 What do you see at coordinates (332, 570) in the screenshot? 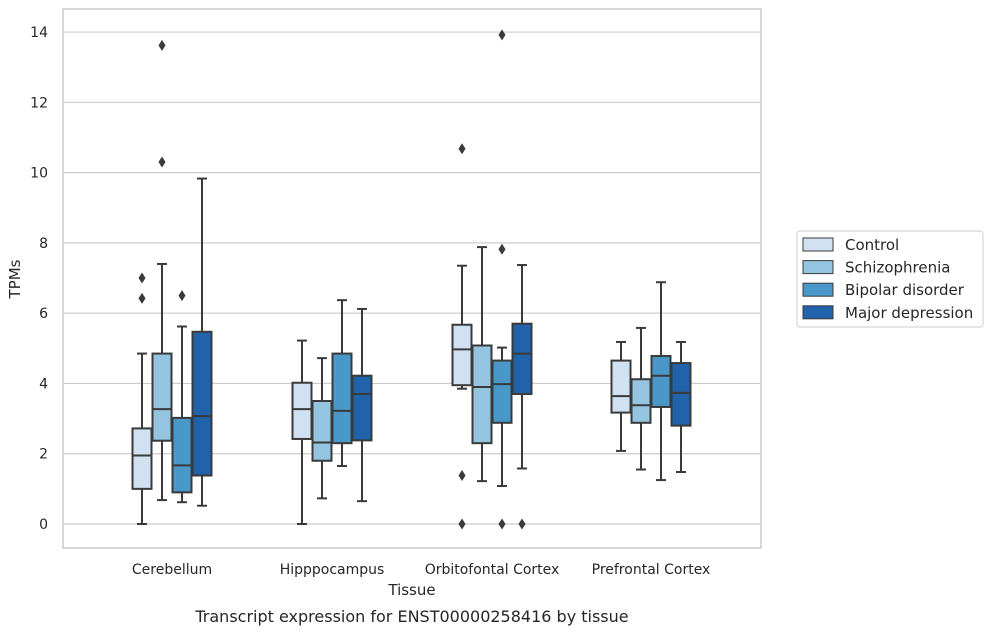
I see `x-tick-label: Hipppocampus` at bounding box center [332, 570].